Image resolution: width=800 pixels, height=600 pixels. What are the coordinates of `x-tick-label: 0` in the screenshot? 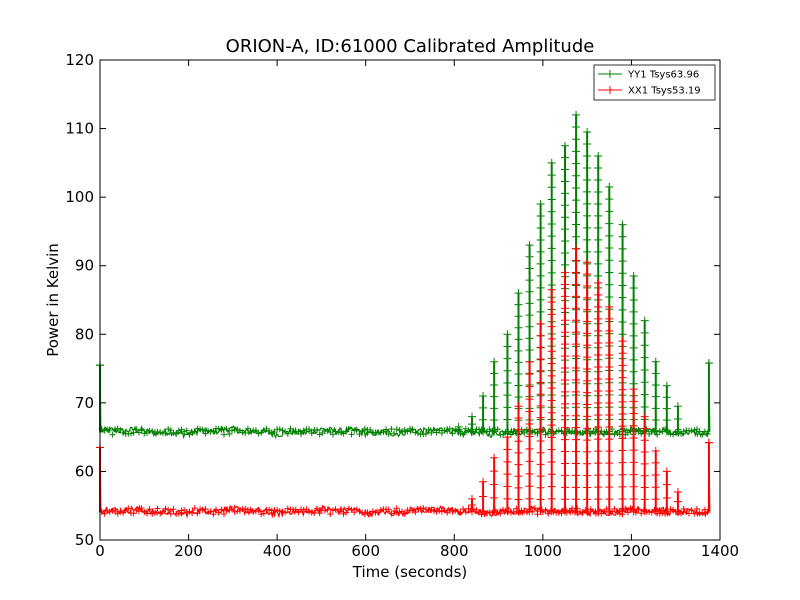 It's located at (100, 551).